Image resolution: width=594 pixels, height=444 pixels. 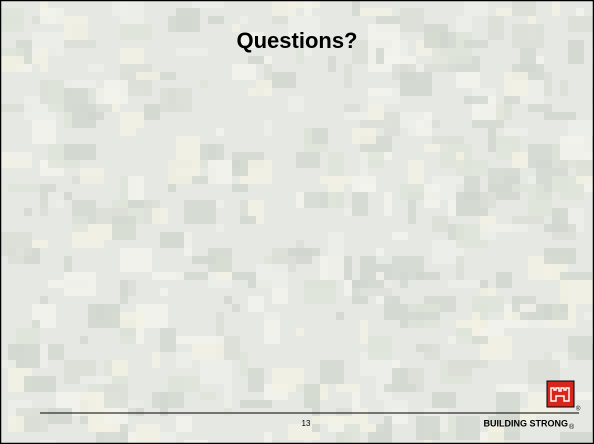 I want to click on logo-castle, so click(x=560, y=394).